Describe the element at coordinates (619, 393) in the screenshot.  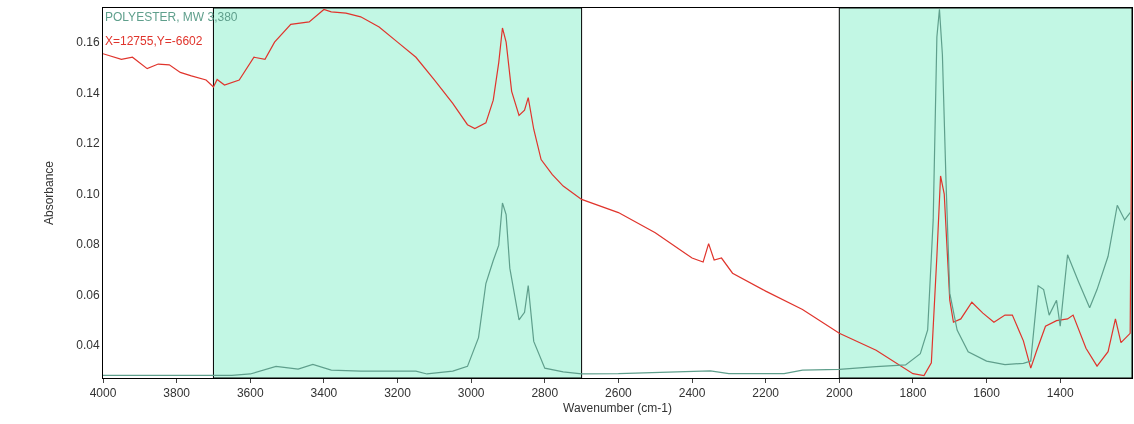
I see `x-tick-label: 2600` at that location.